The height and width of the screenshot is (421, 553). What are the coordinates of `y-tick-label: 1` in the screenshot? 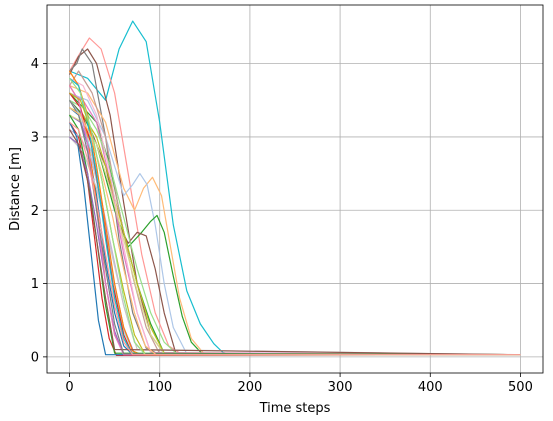 It's located at (35, 284).